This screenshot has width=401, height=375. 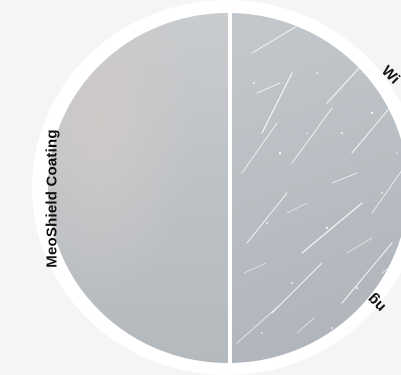 I want to click on coating-label: MeoShield Coating, so click(x=52, y=198).